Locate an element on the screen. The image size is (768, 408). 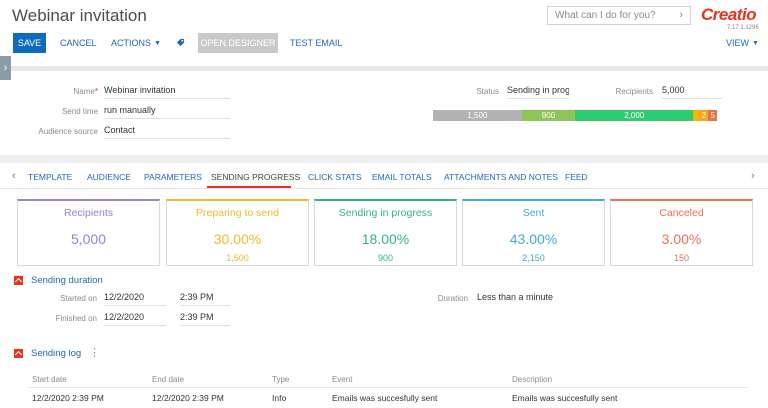
send-time-label: Send time is located at coordinates (79, 111).